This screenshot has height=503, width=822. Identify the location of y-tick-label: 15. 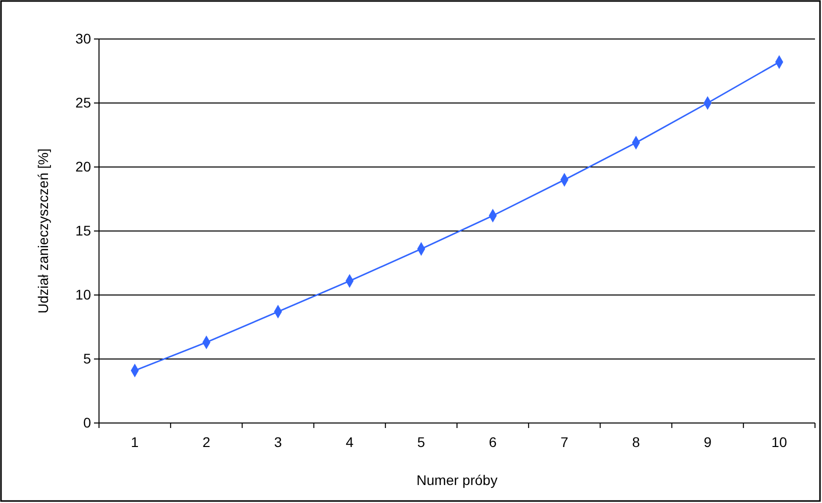
(83, 230).